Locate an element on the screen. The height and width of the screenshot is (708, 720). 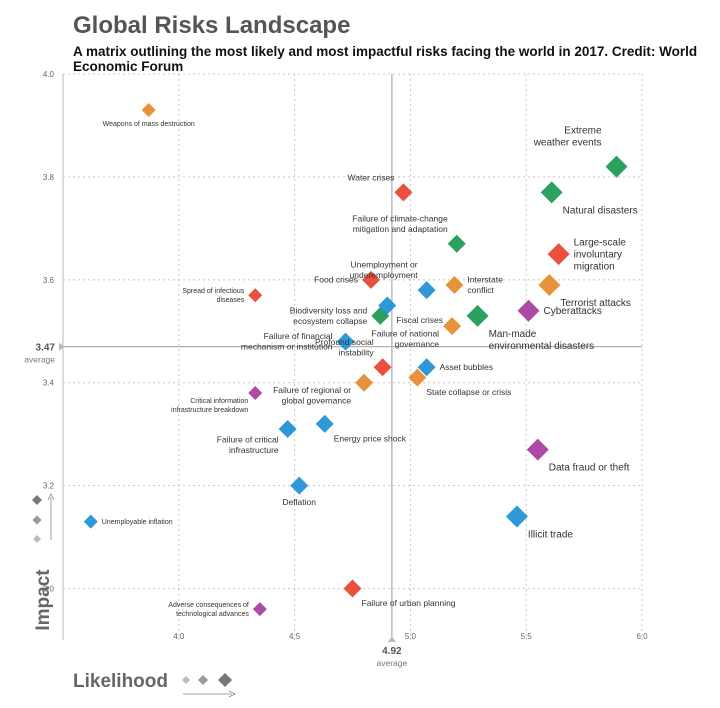
y-tick-label: 3.6 is located at coordinates (49, 280).